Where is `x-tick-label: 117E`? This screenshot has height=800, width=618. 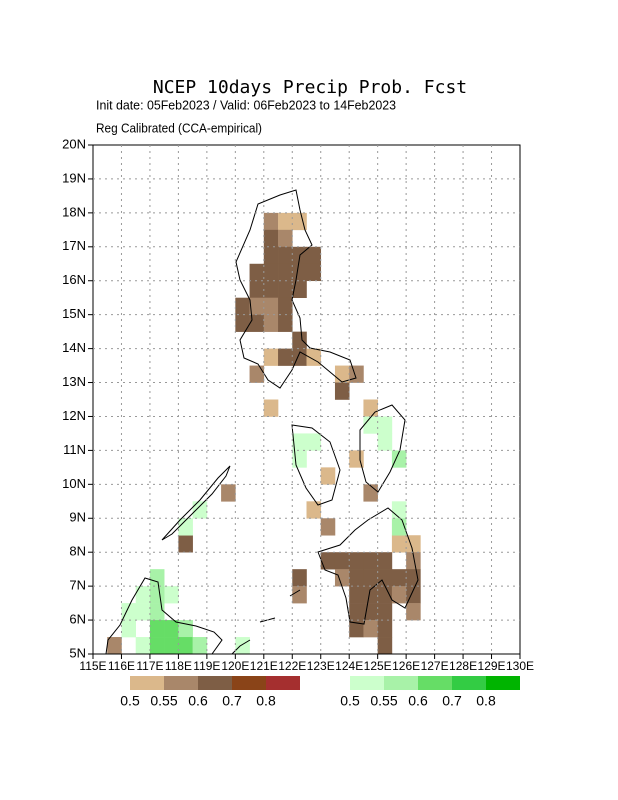 x-tick-label: 117E is located at coordinates (149, 666).